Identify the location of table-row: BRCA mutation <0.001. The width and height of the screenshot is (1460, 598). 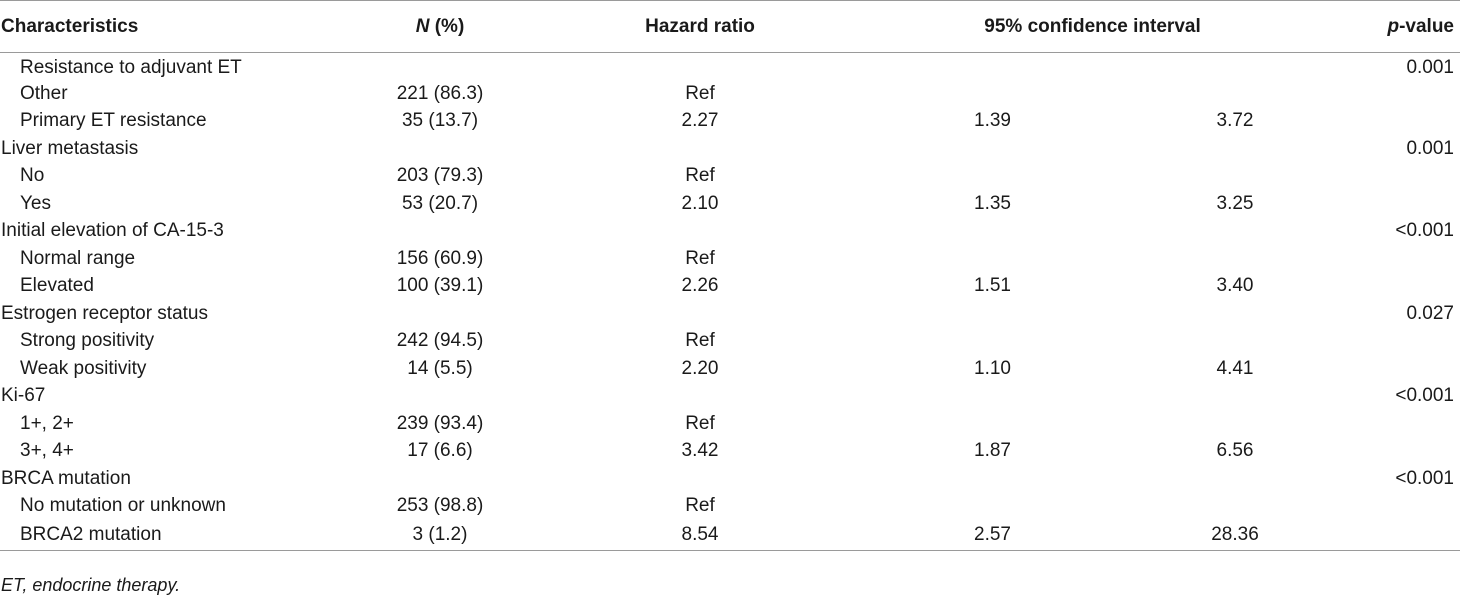
(730, 479).